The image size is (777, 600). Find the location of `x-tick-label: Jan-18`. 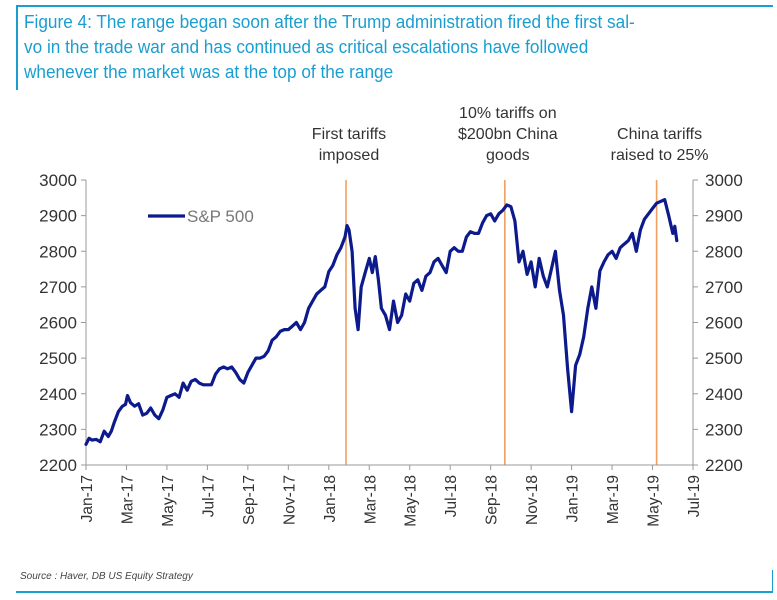

x-tick-label: Jan-18 is located at coordinates (330, 498).